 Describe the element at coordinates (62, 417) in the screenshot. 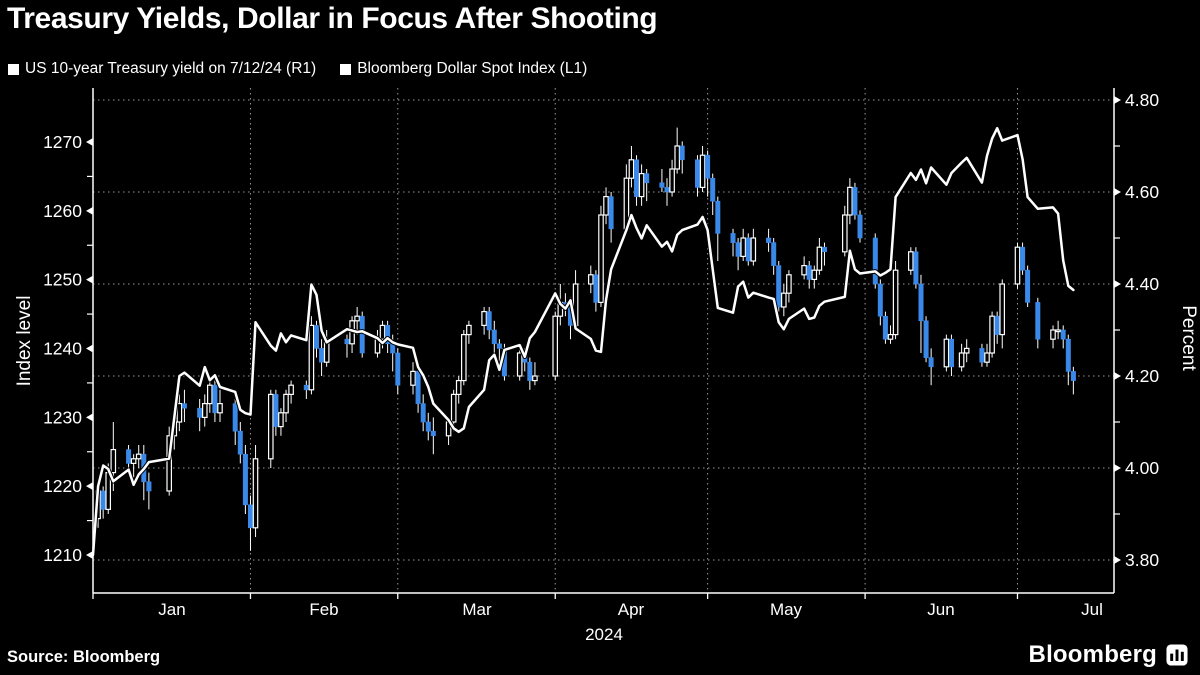

I see `left-axis-tick-label: 1230` at that location.